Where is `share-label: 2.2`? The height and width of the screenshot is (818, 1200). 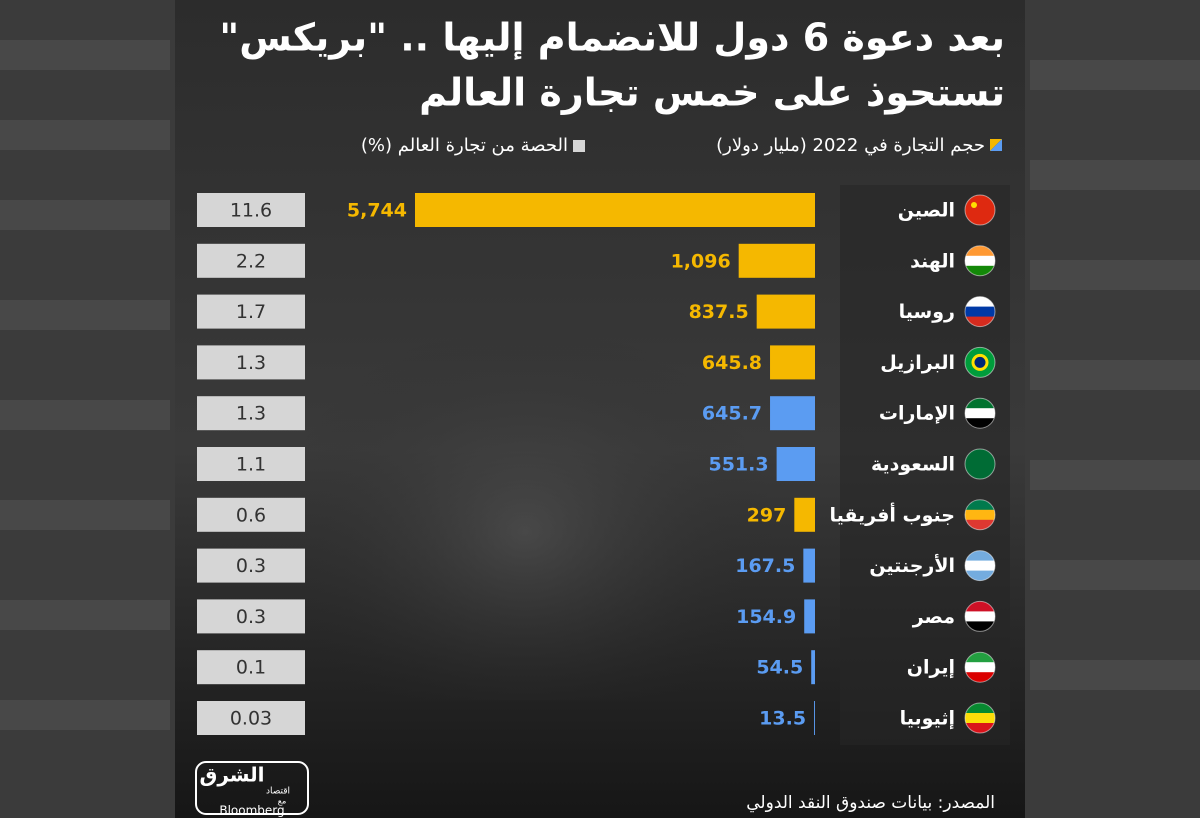
share-label: 2.2 is located at coordinates (251, 261).